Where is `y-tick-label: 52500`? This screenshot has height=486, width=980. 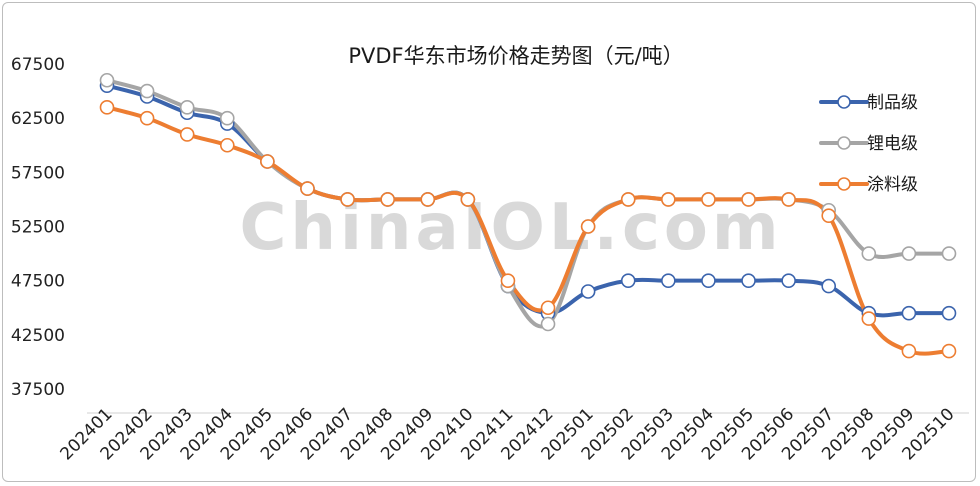 y-tick-label: 52500 is located at coordinates (38, 228).